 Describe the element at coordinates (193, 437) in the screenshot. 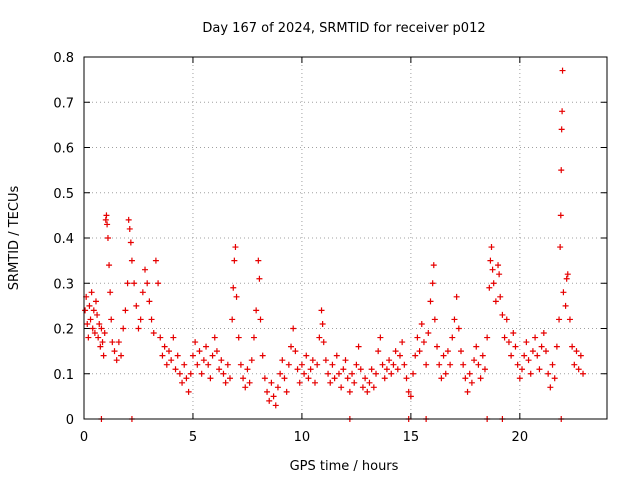

I see `x-tick-label: 5` at that location.